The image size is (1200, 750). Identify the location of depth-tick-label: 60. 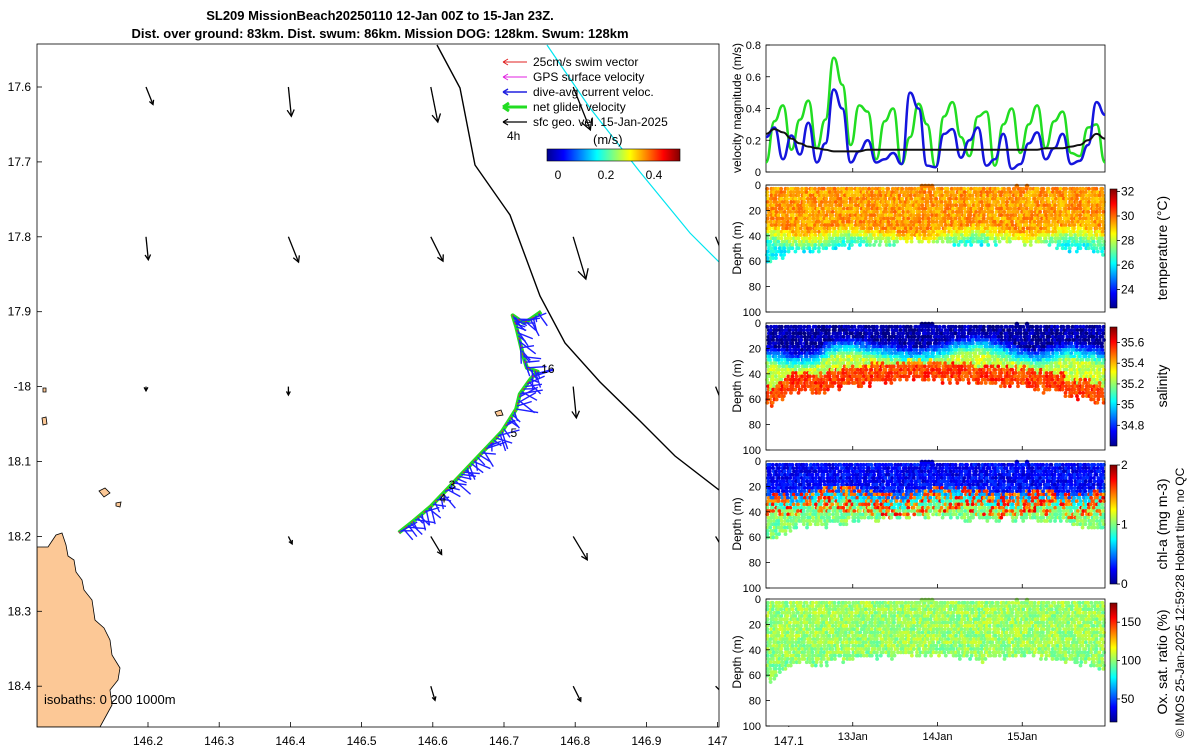
(755, 400).